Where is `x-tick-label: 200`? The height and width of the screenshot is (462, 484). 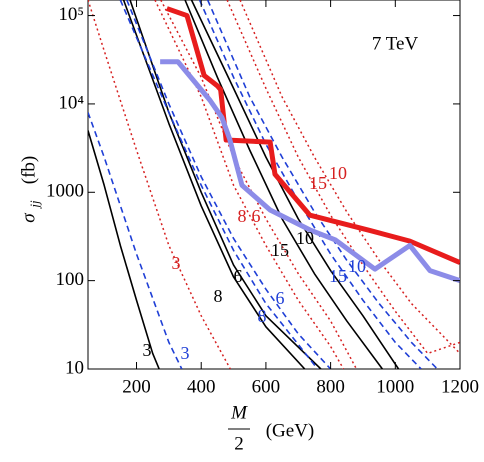
x-tick-label: 200 is located at coordinates (136, 386).